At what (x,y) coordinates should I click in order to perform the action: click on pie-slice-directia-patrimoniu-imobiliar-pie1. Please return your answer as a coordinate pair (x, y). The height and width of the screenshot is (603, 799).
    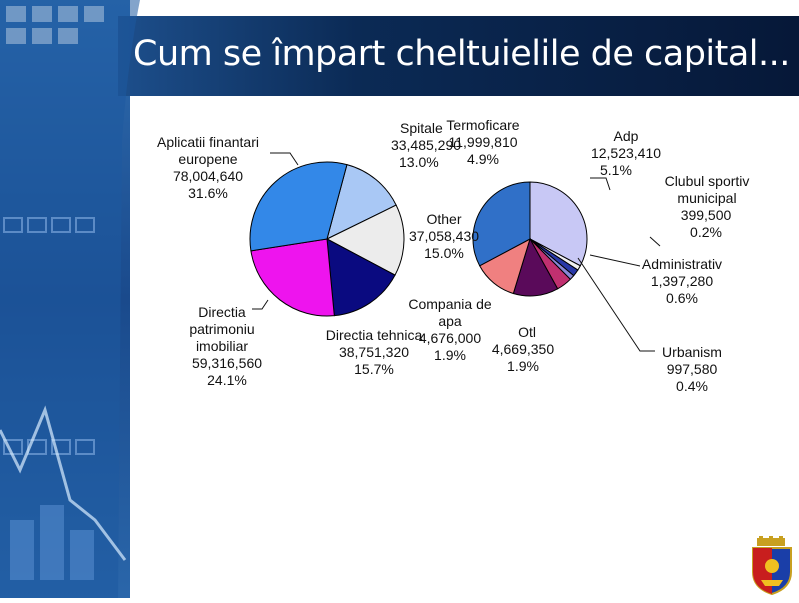
    Looking at the image, I should click on (292, 277).